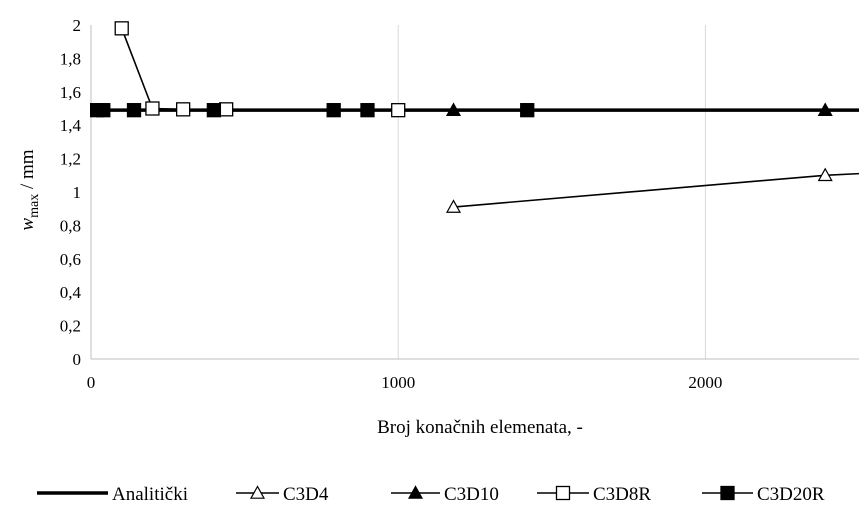 This screenshot has height=507, width=859. What do you see at coordinates (150, 494) in the screenshot?
I see `legend-label-analitički: Analitički` at bounding box center [150, 494].